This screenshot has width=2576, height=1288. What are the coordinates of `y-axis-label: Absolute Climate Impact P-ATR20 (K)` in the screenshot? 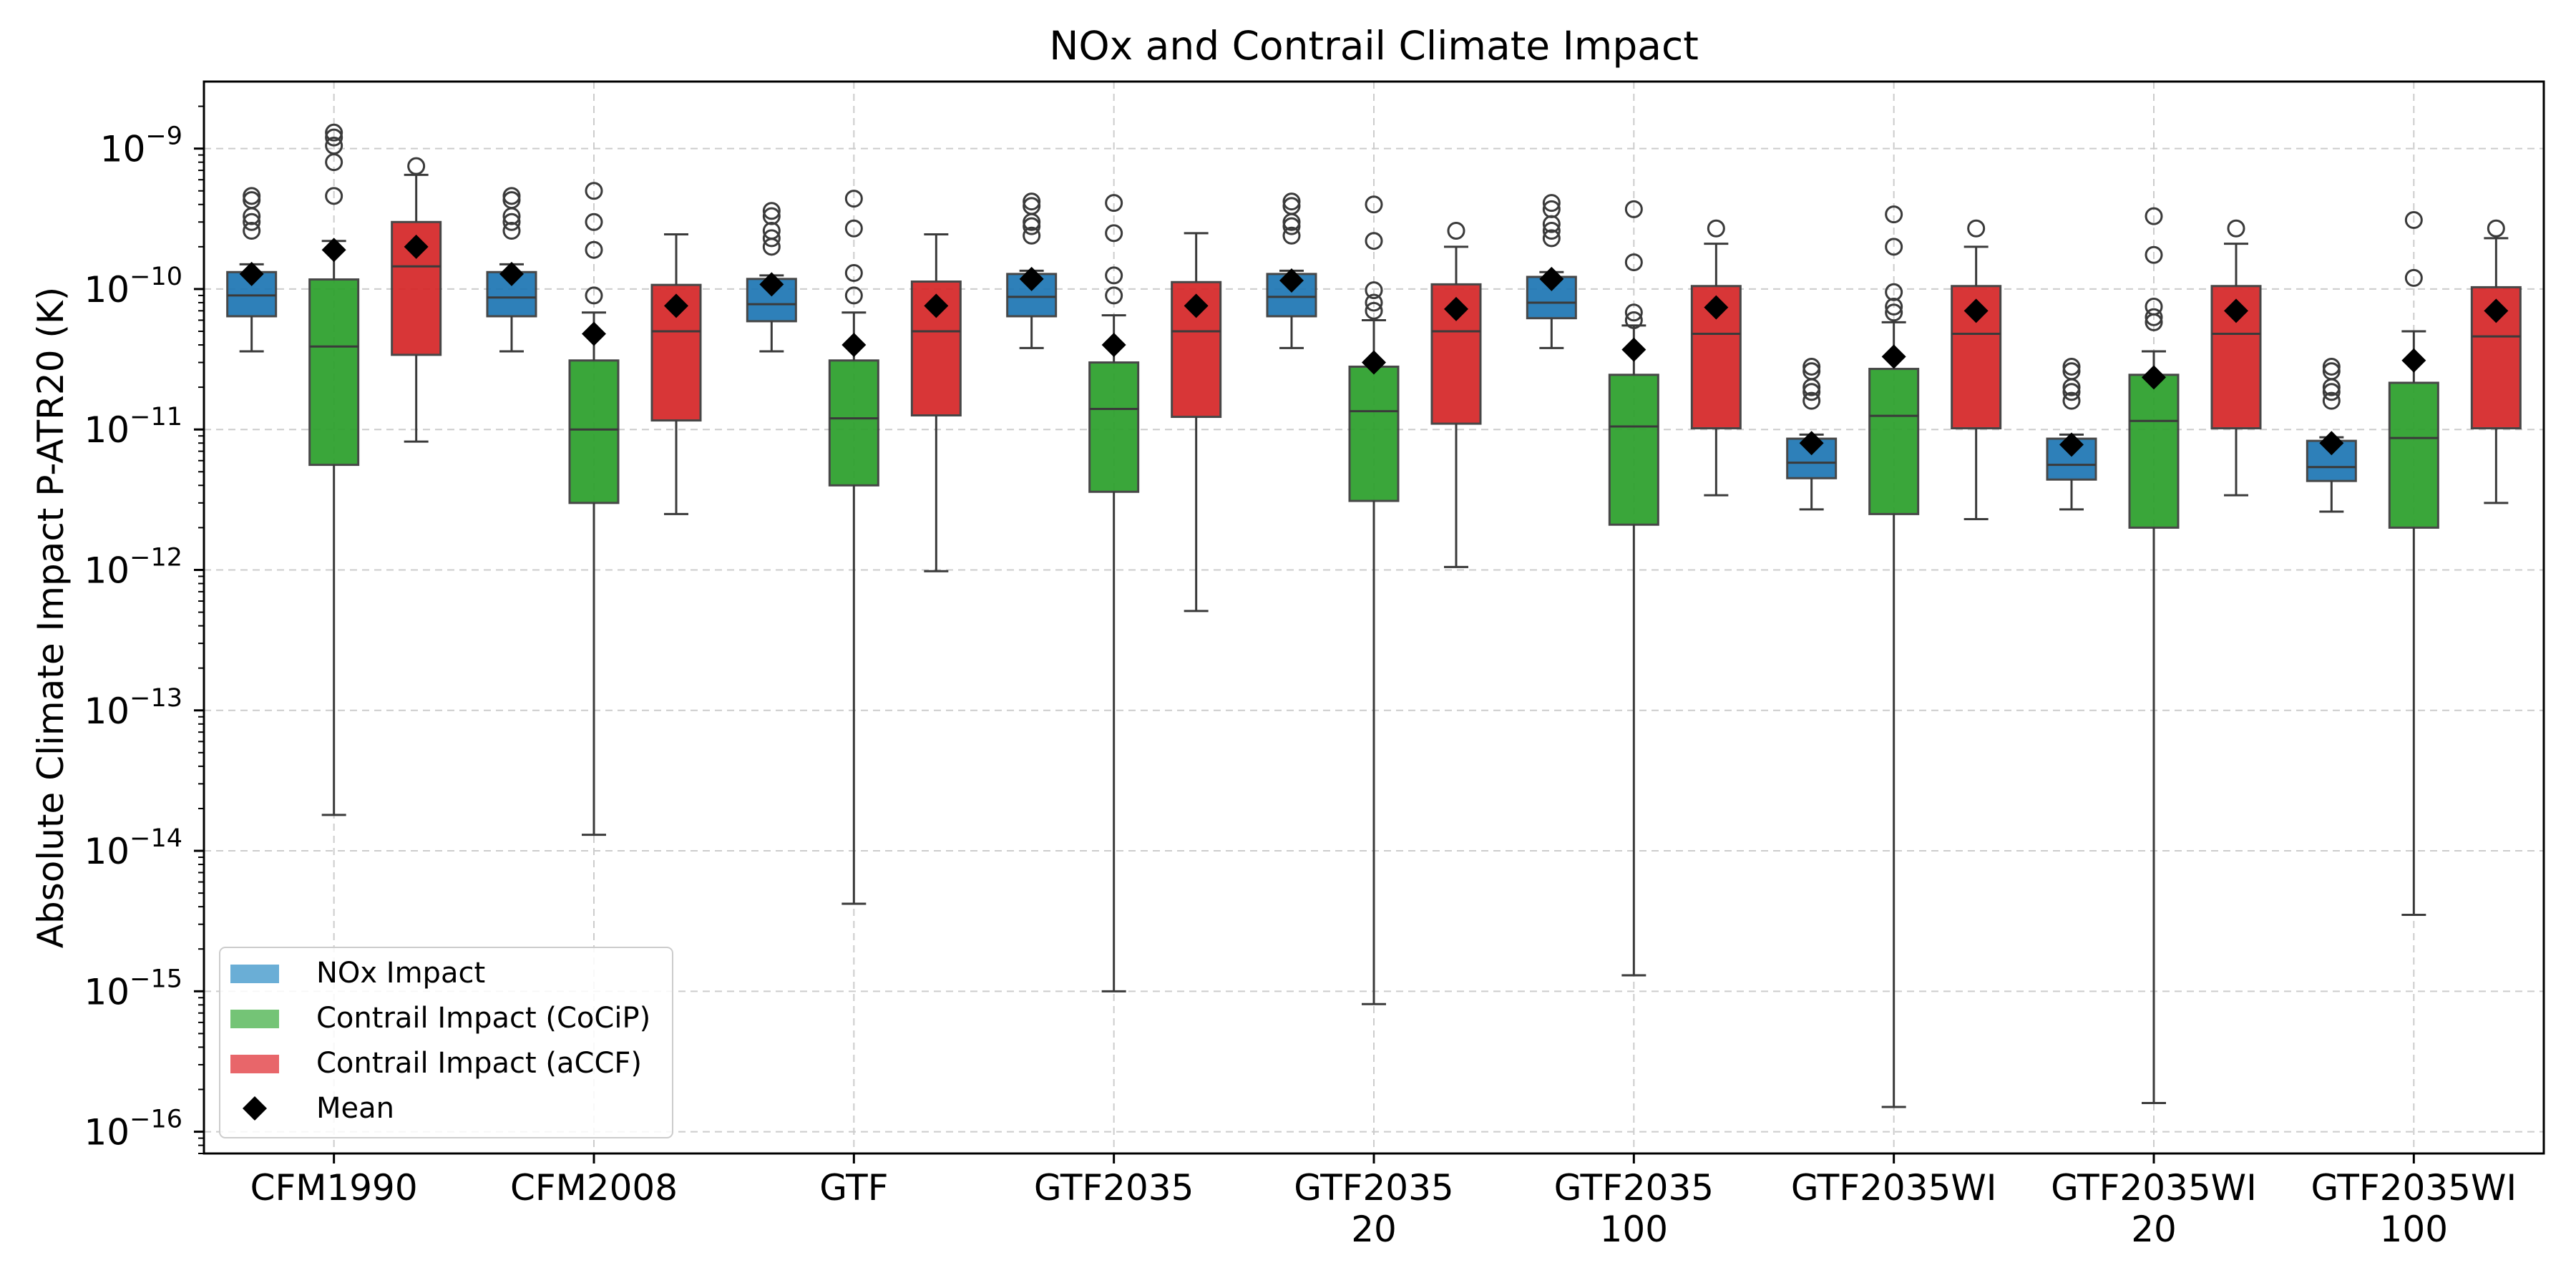 It's located at (51, 617).